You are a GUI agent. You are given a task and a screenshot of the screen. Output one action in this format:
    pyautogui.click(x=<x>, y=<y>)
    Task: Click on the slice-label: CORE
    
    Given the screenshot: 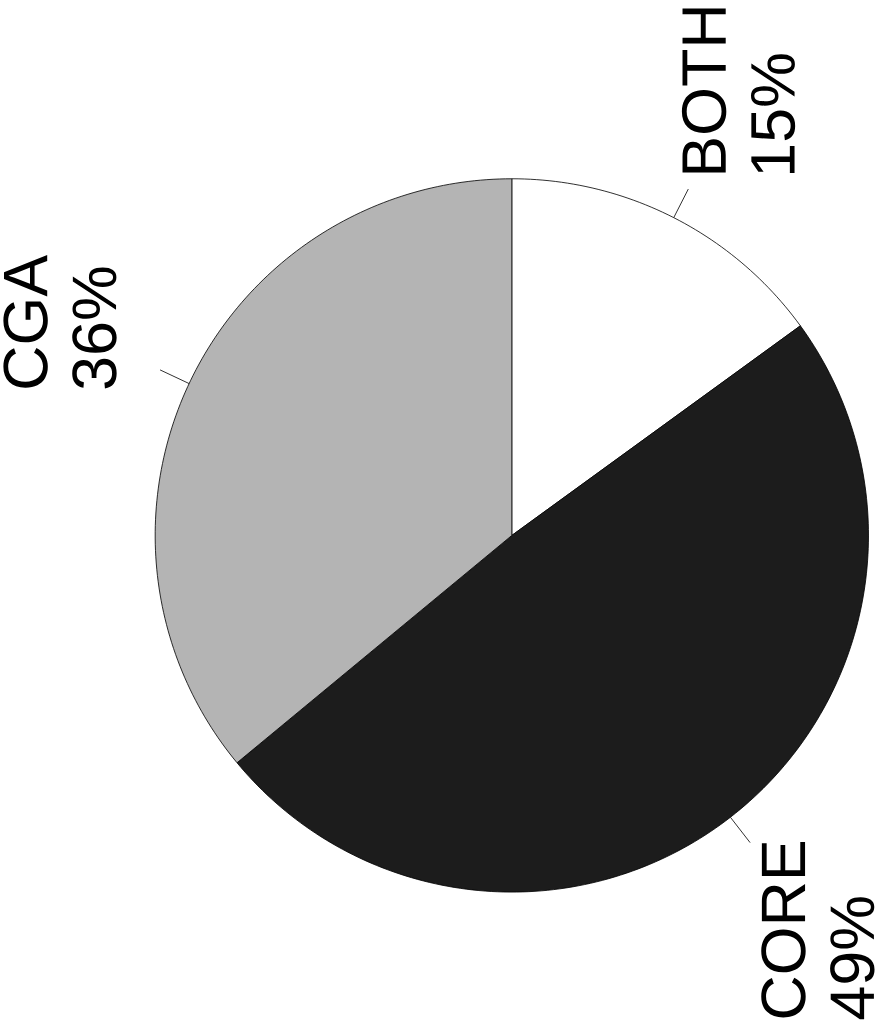 What is the action you would take?
    pyautogui.click(x=783, y=929)
    